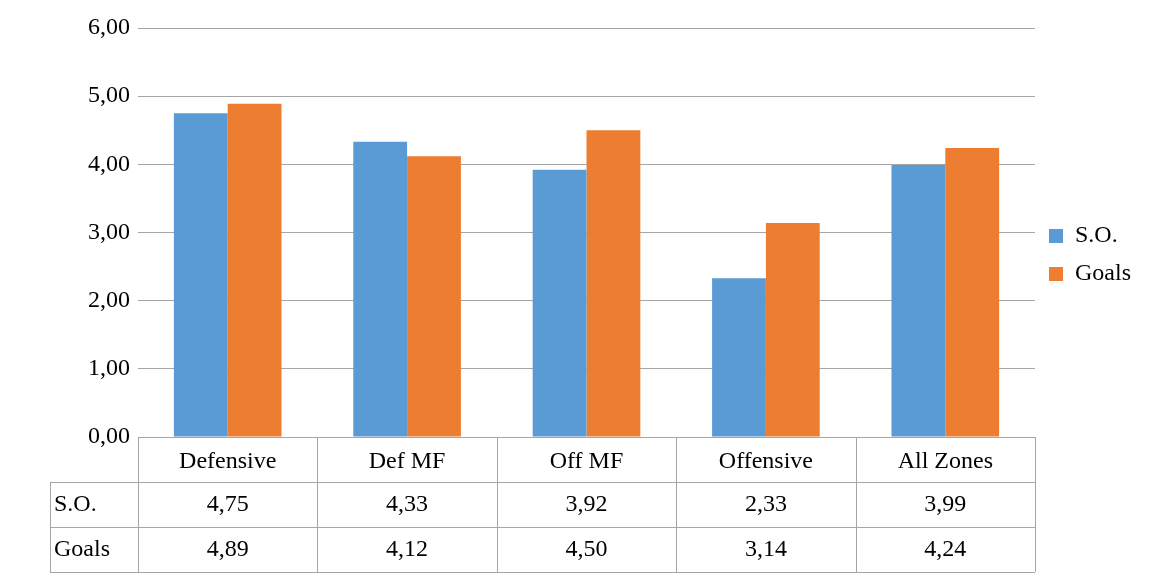 The image size is (1151, 578). What do you see at coordinates (109, 298) in the screenshot?
I see `y-tick-label: 2,00` at bounding box center [109, 298].